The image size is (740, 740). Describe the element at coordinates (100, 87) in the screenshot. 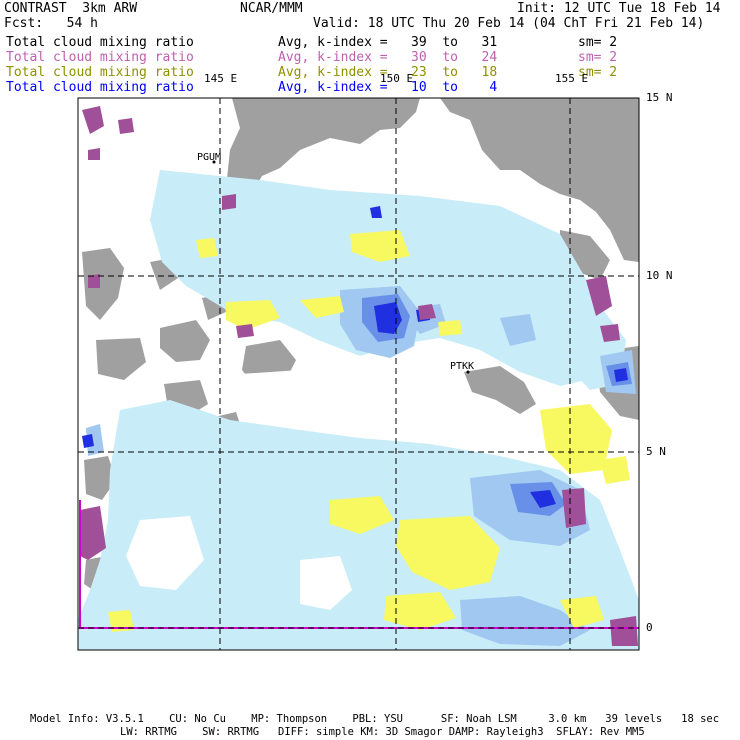

I see `field-4-name: Total cloud mixing ratio` at that location.